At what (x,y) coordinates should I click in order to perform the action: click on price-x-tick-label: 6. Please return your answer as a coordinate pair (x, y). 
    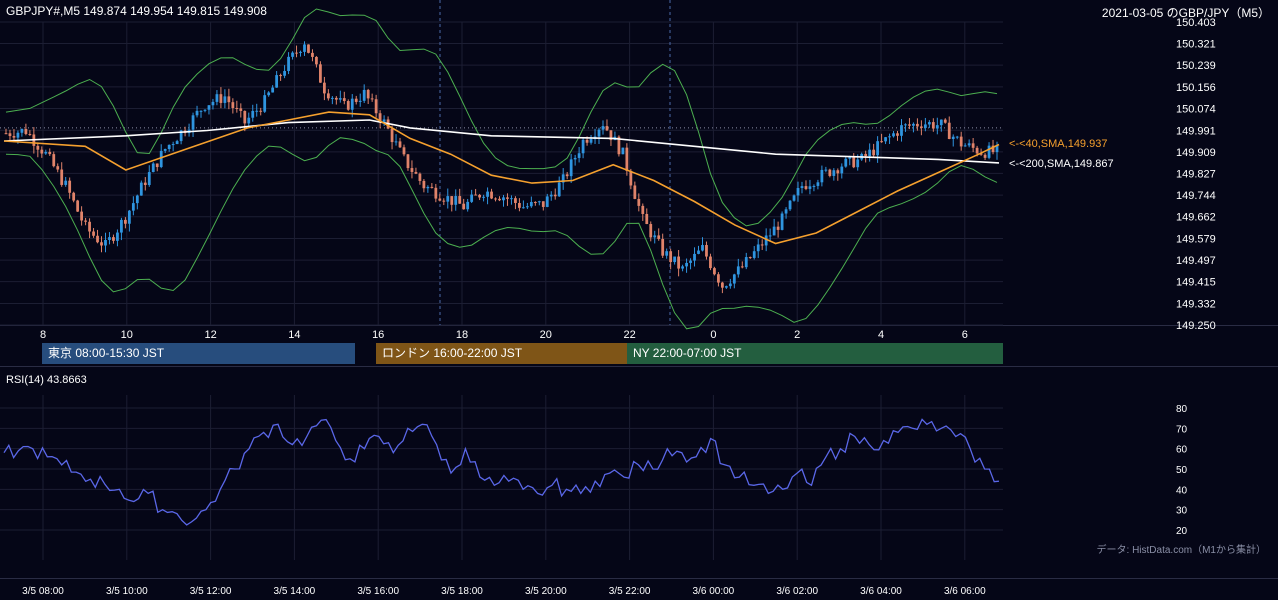
    Looking at the image, I should click on (965, 335).